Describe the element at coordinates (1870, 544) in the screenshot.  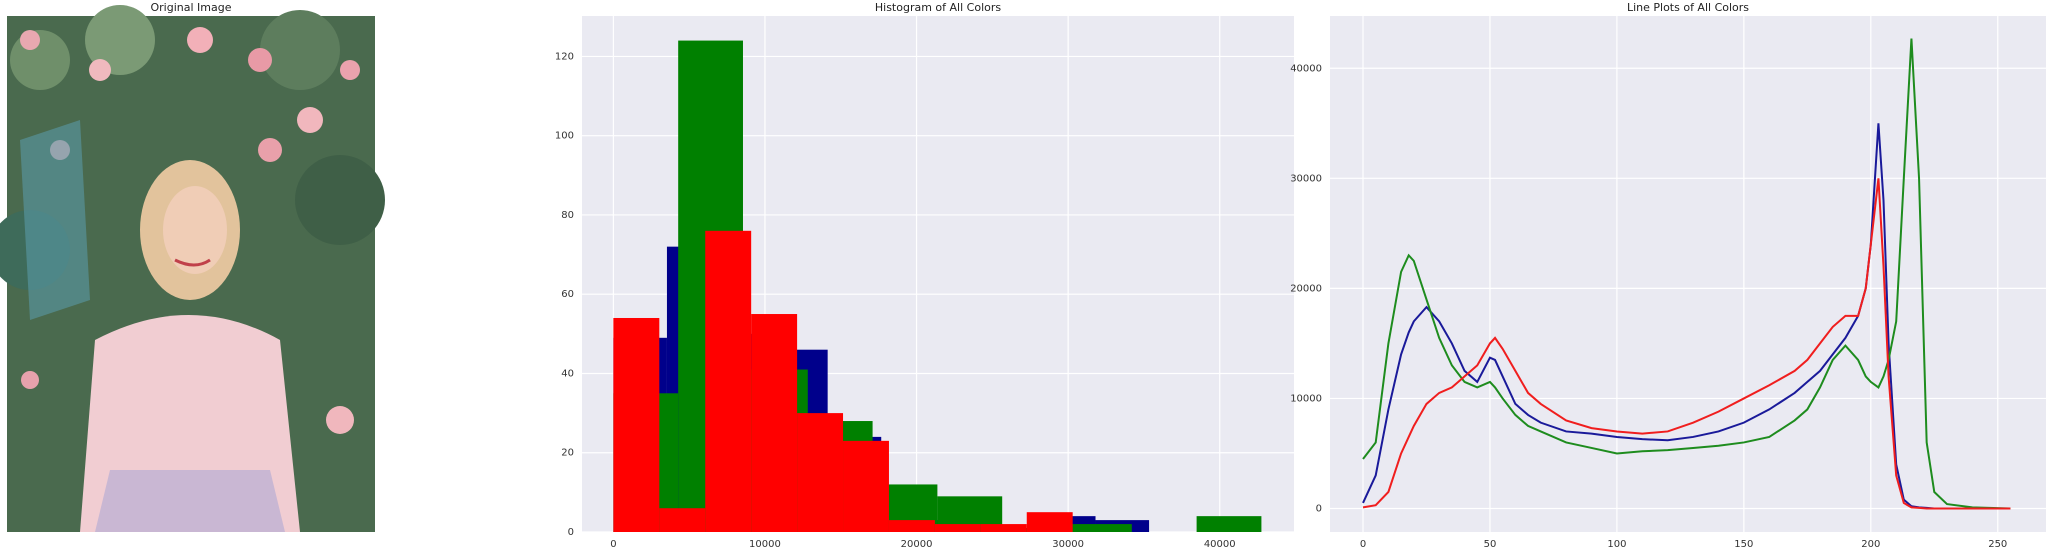
I see `x-tick-label: 200` at that location.